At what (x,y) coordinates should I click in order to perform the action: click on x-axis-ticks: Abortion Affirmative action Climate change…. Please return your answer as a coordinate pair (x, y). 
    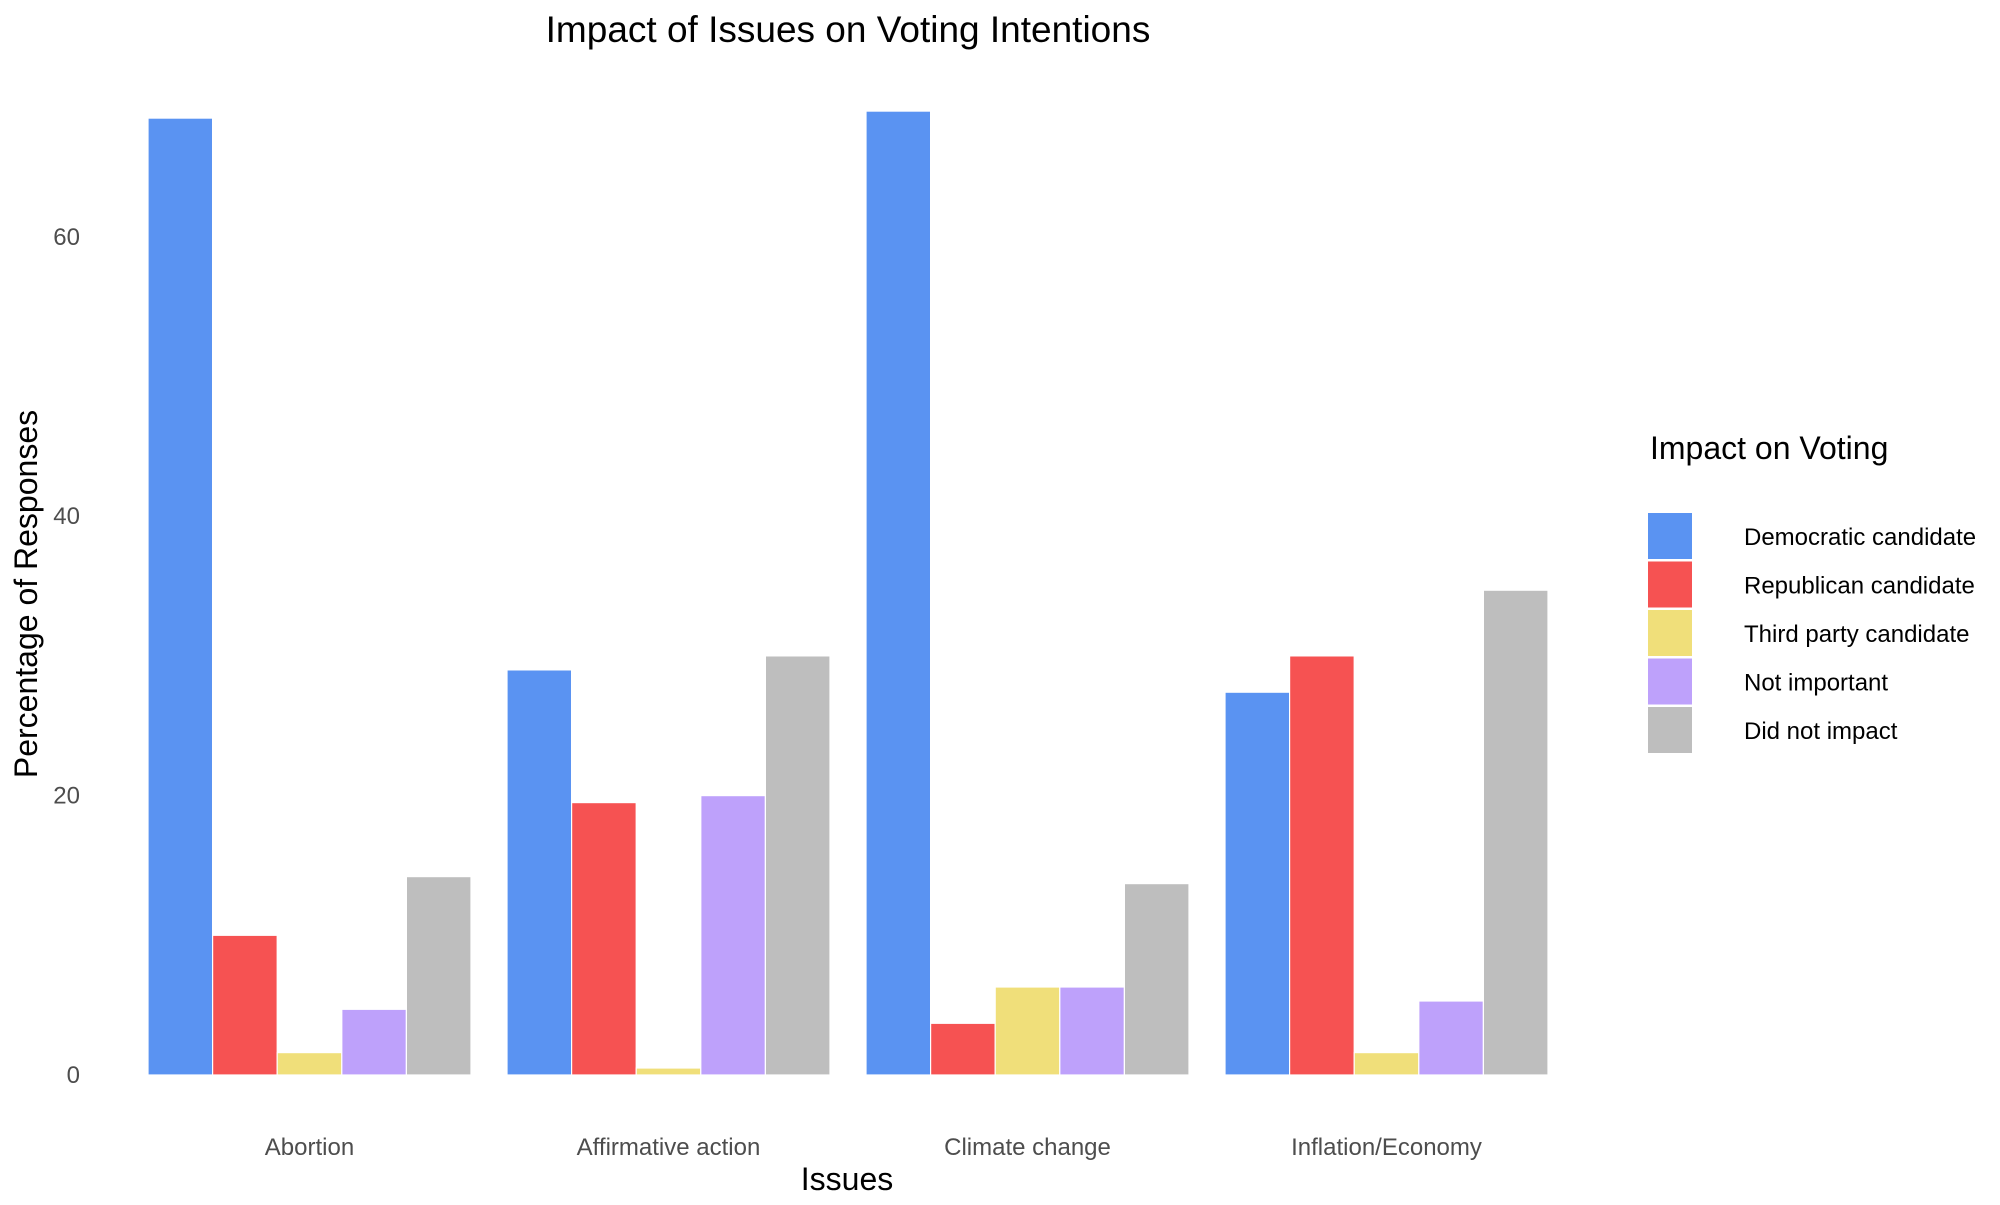
    Looking at the image, I should click on (873, 1147).